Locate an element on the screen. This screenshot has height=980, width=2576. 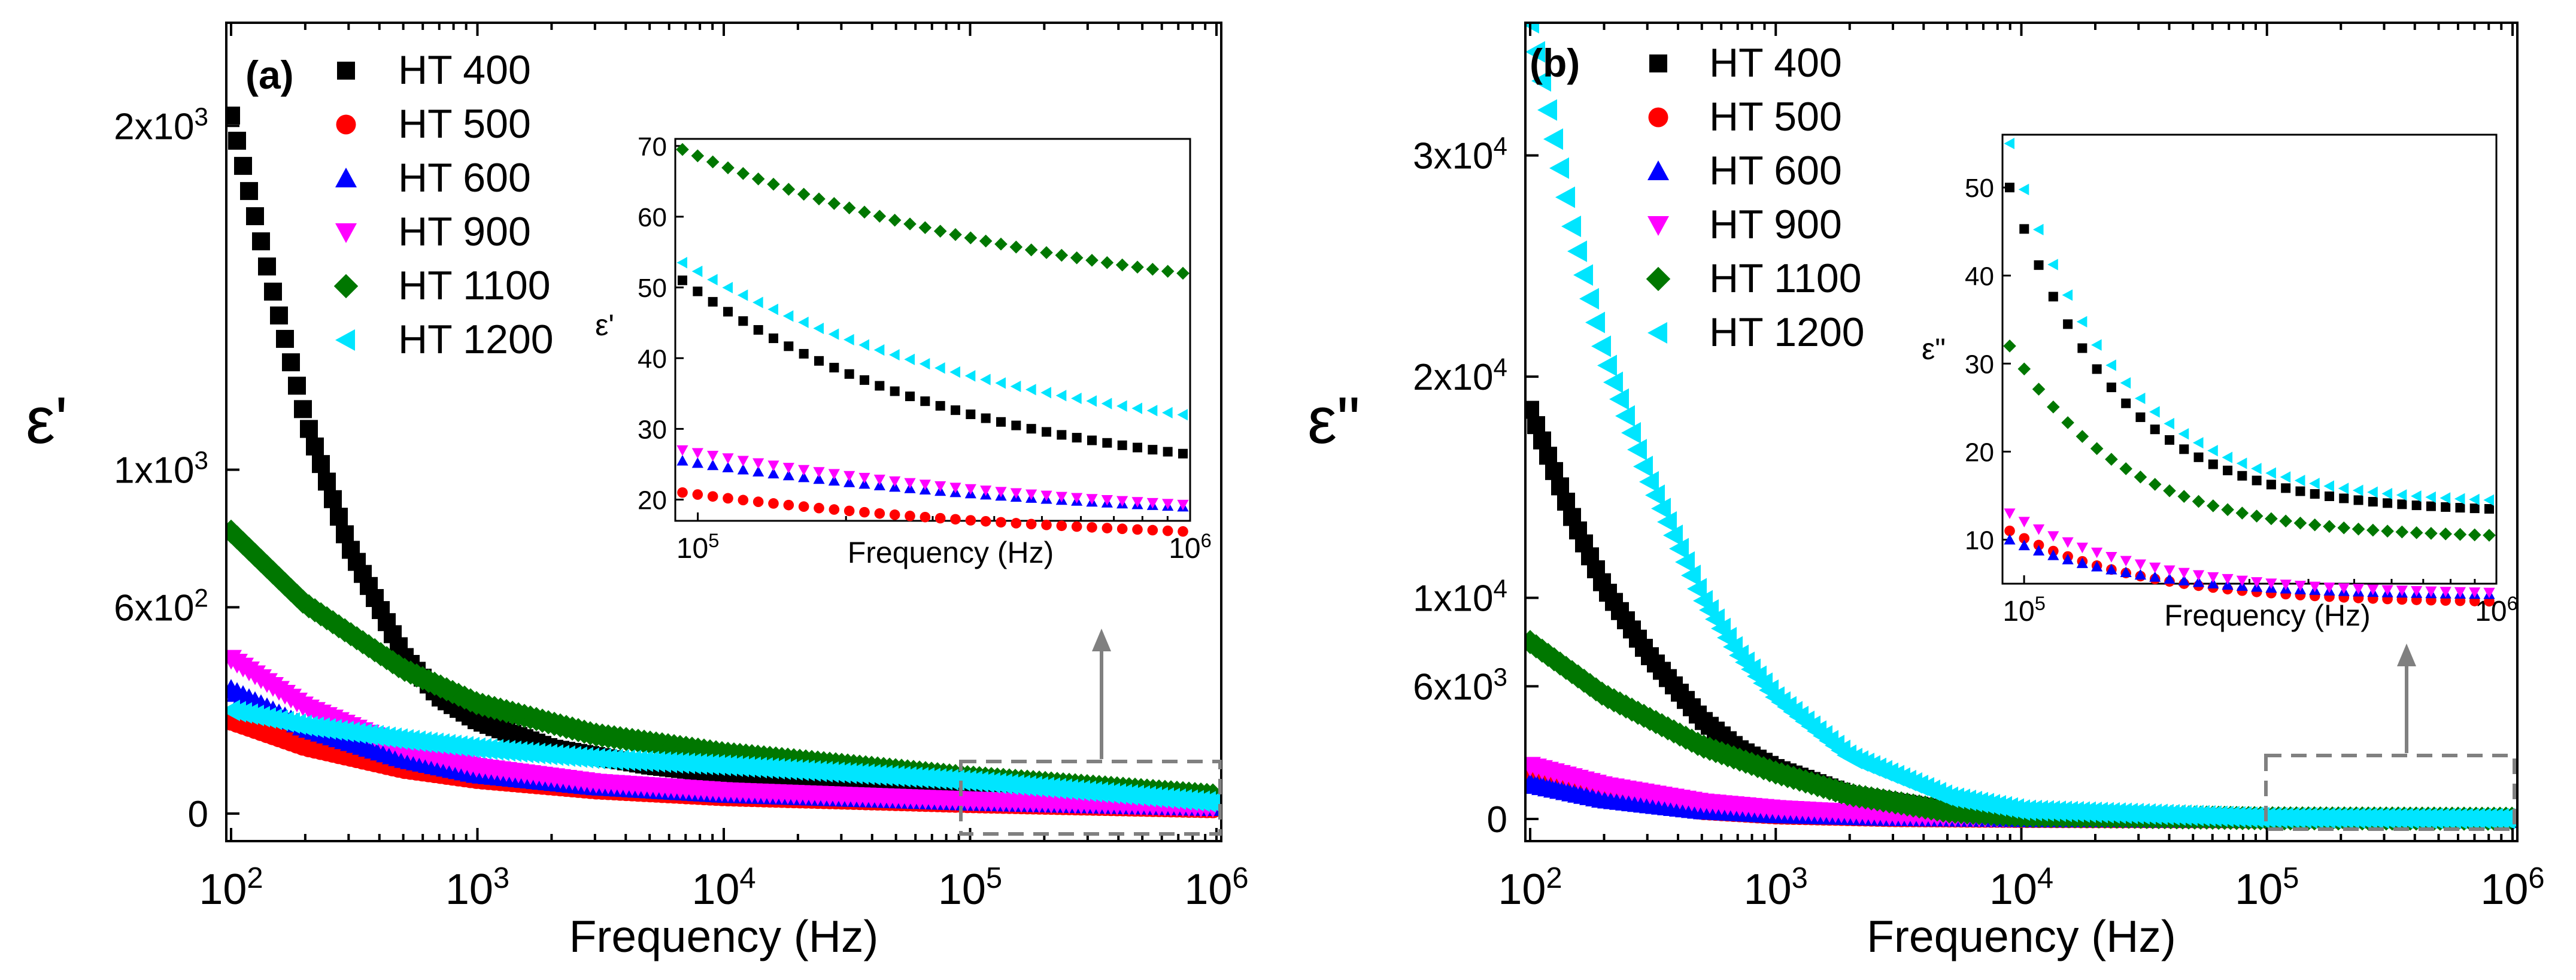
inset-x-tick-label: 106 is located at coordinates (2496, 610).